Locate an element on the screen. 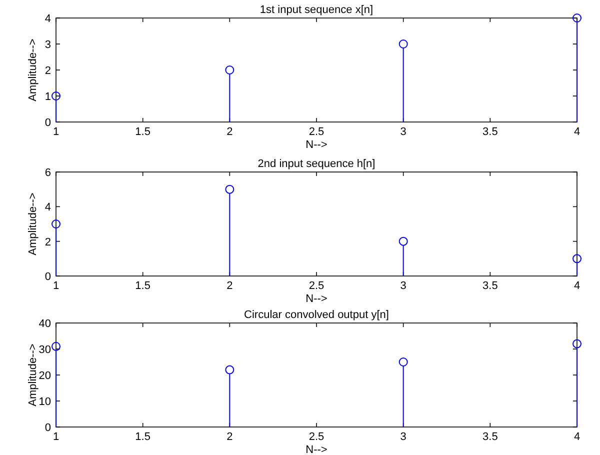 The width and height of the screenshot is (600, 455). y-tick-label: 30 is located at coordinates (44, 350).